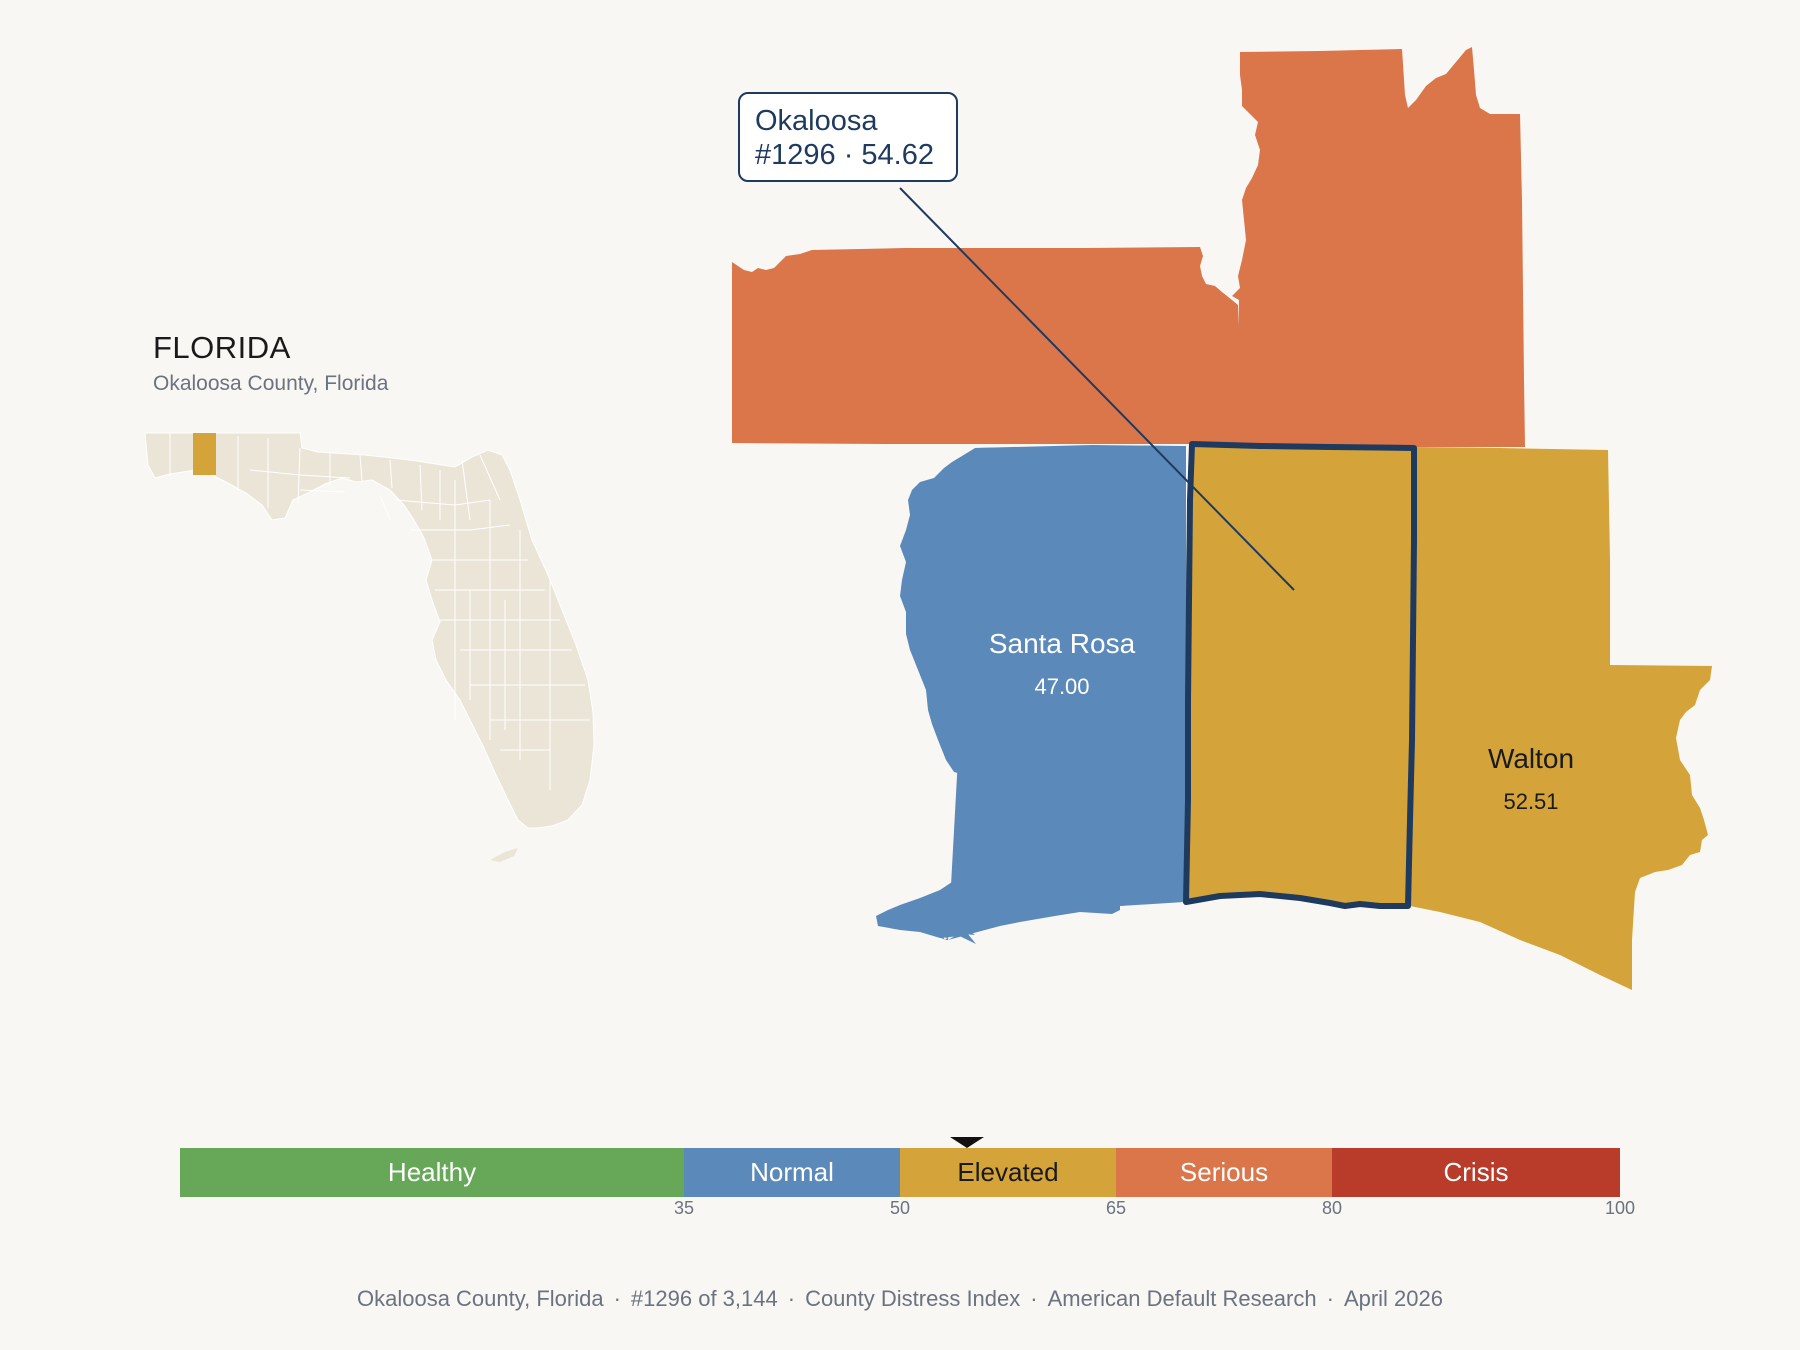  Describe the element at coordinates (1224, 1172) in the screenshot. I see `legend-segment-serious: Serious` at that location.